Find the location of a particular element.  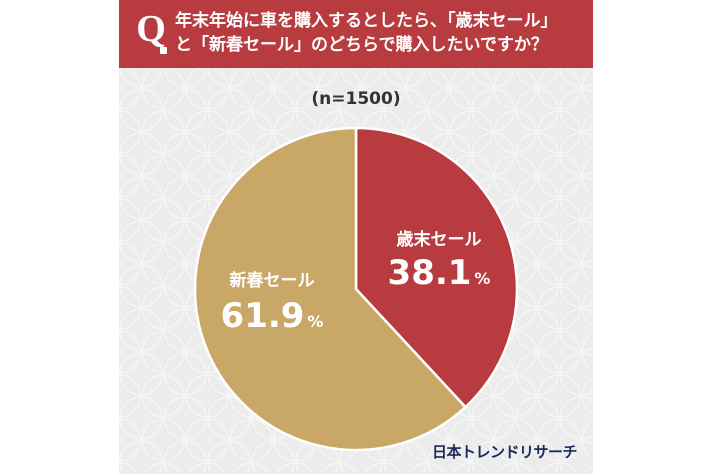

q-dot is located at coordinates (163, 50).